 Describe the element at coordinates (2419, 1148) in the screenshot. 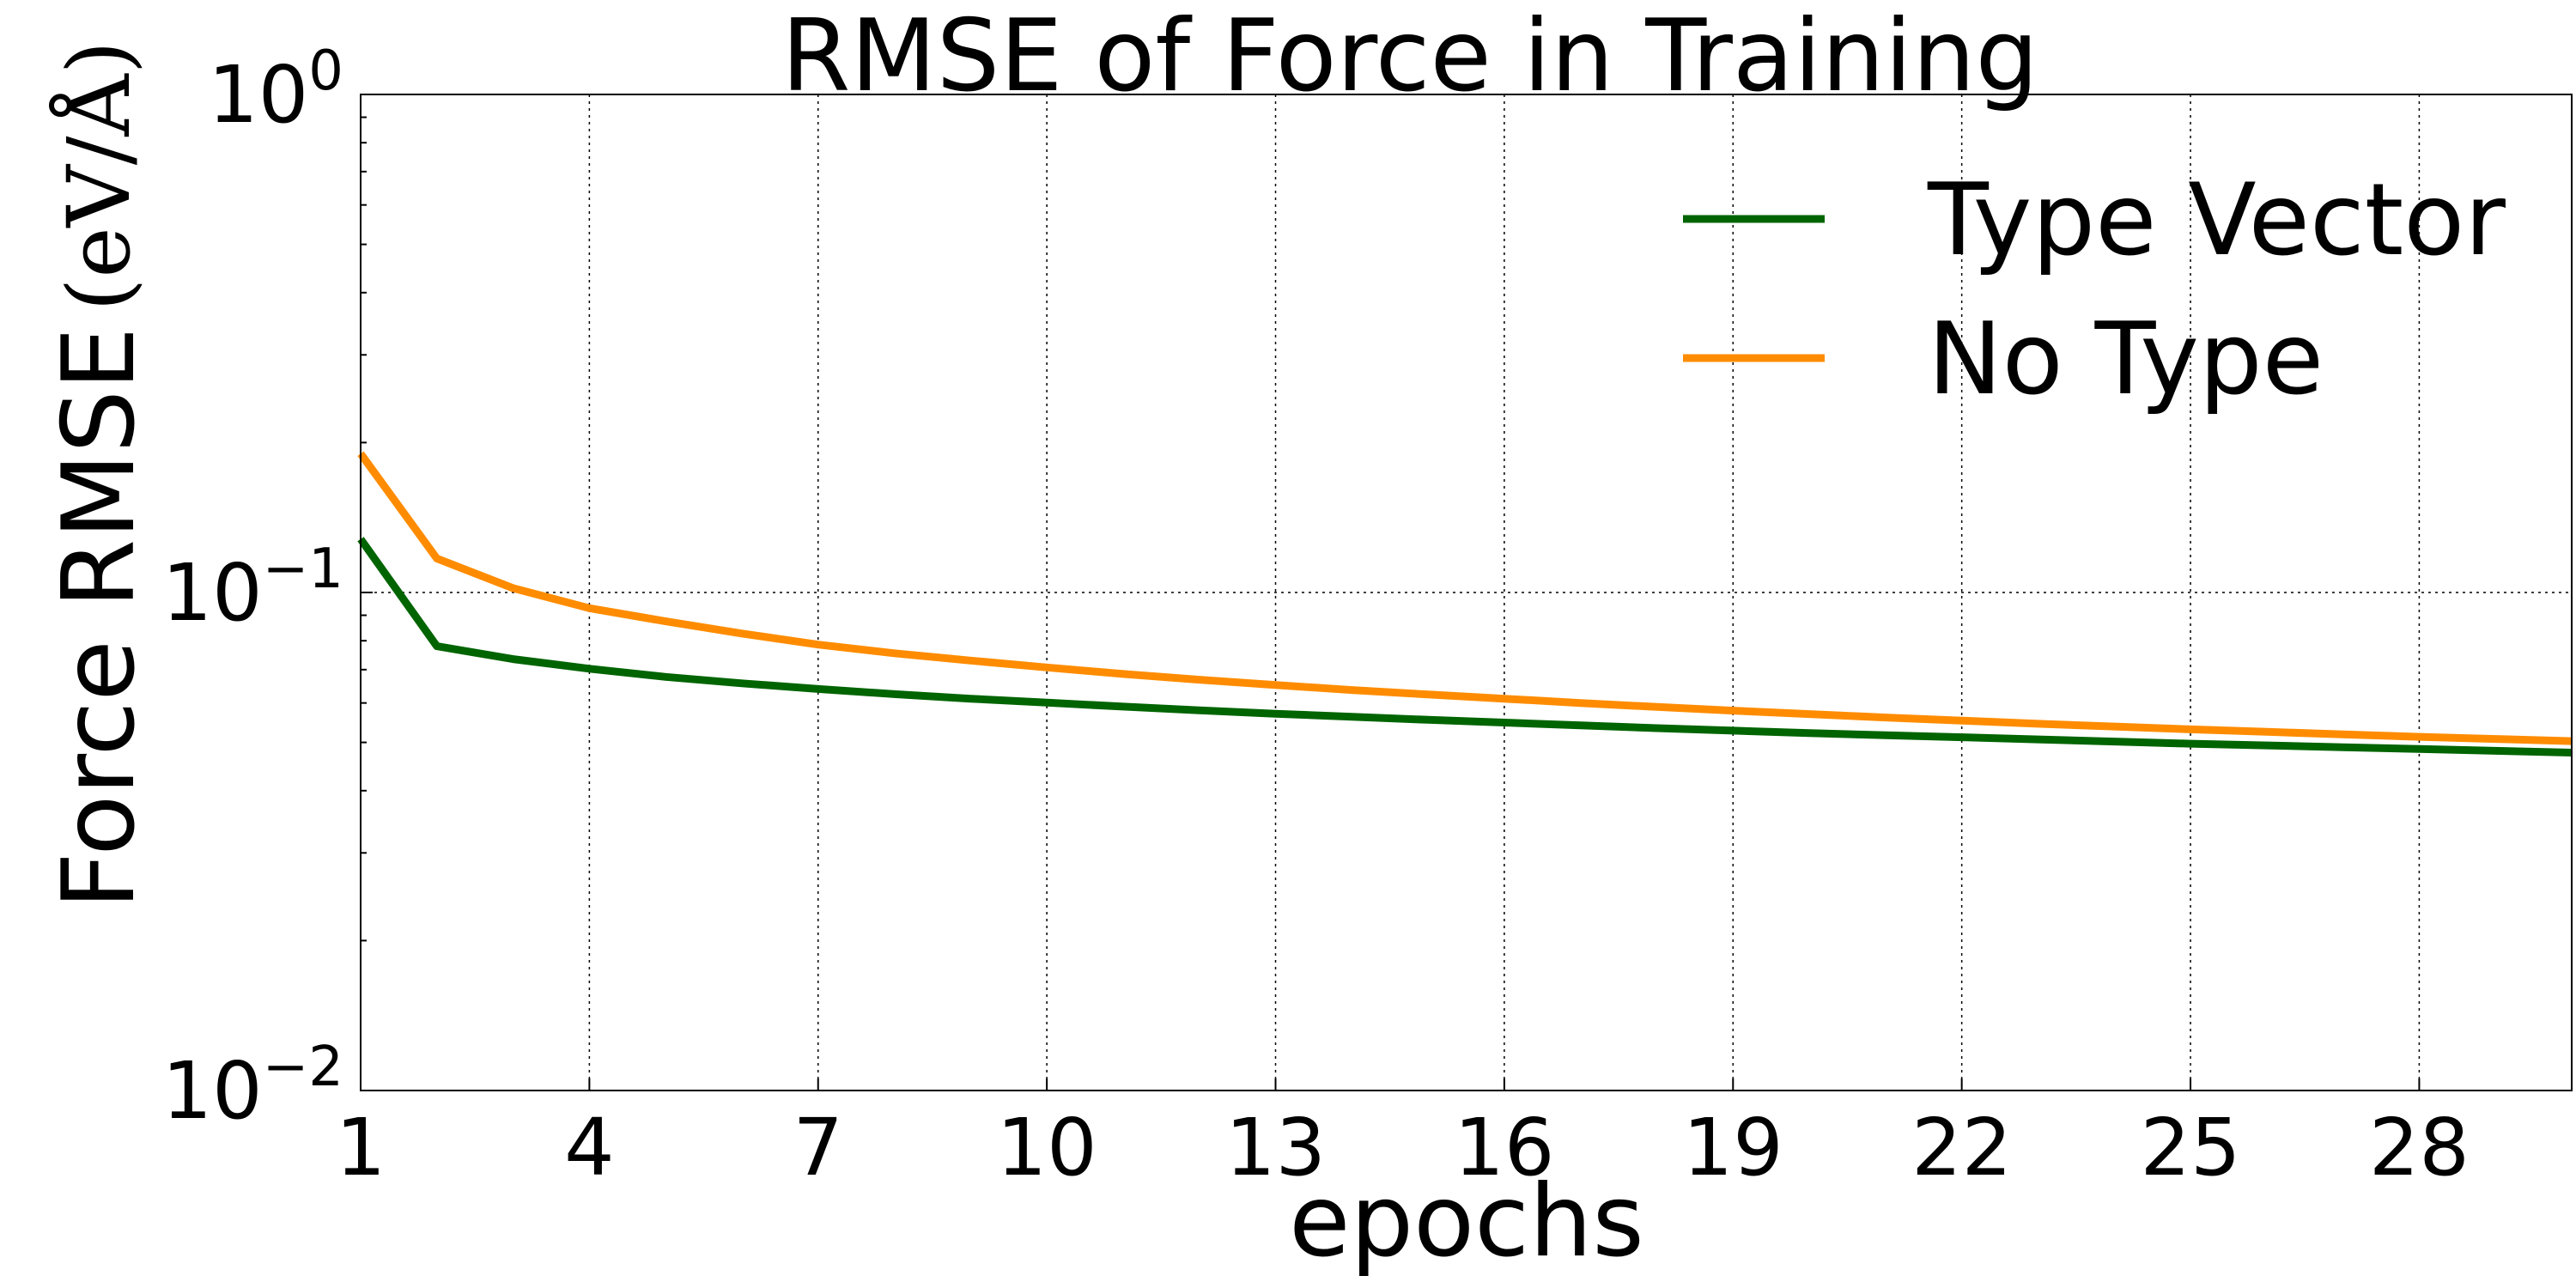

I see `x-tick-label: 28` at that location.